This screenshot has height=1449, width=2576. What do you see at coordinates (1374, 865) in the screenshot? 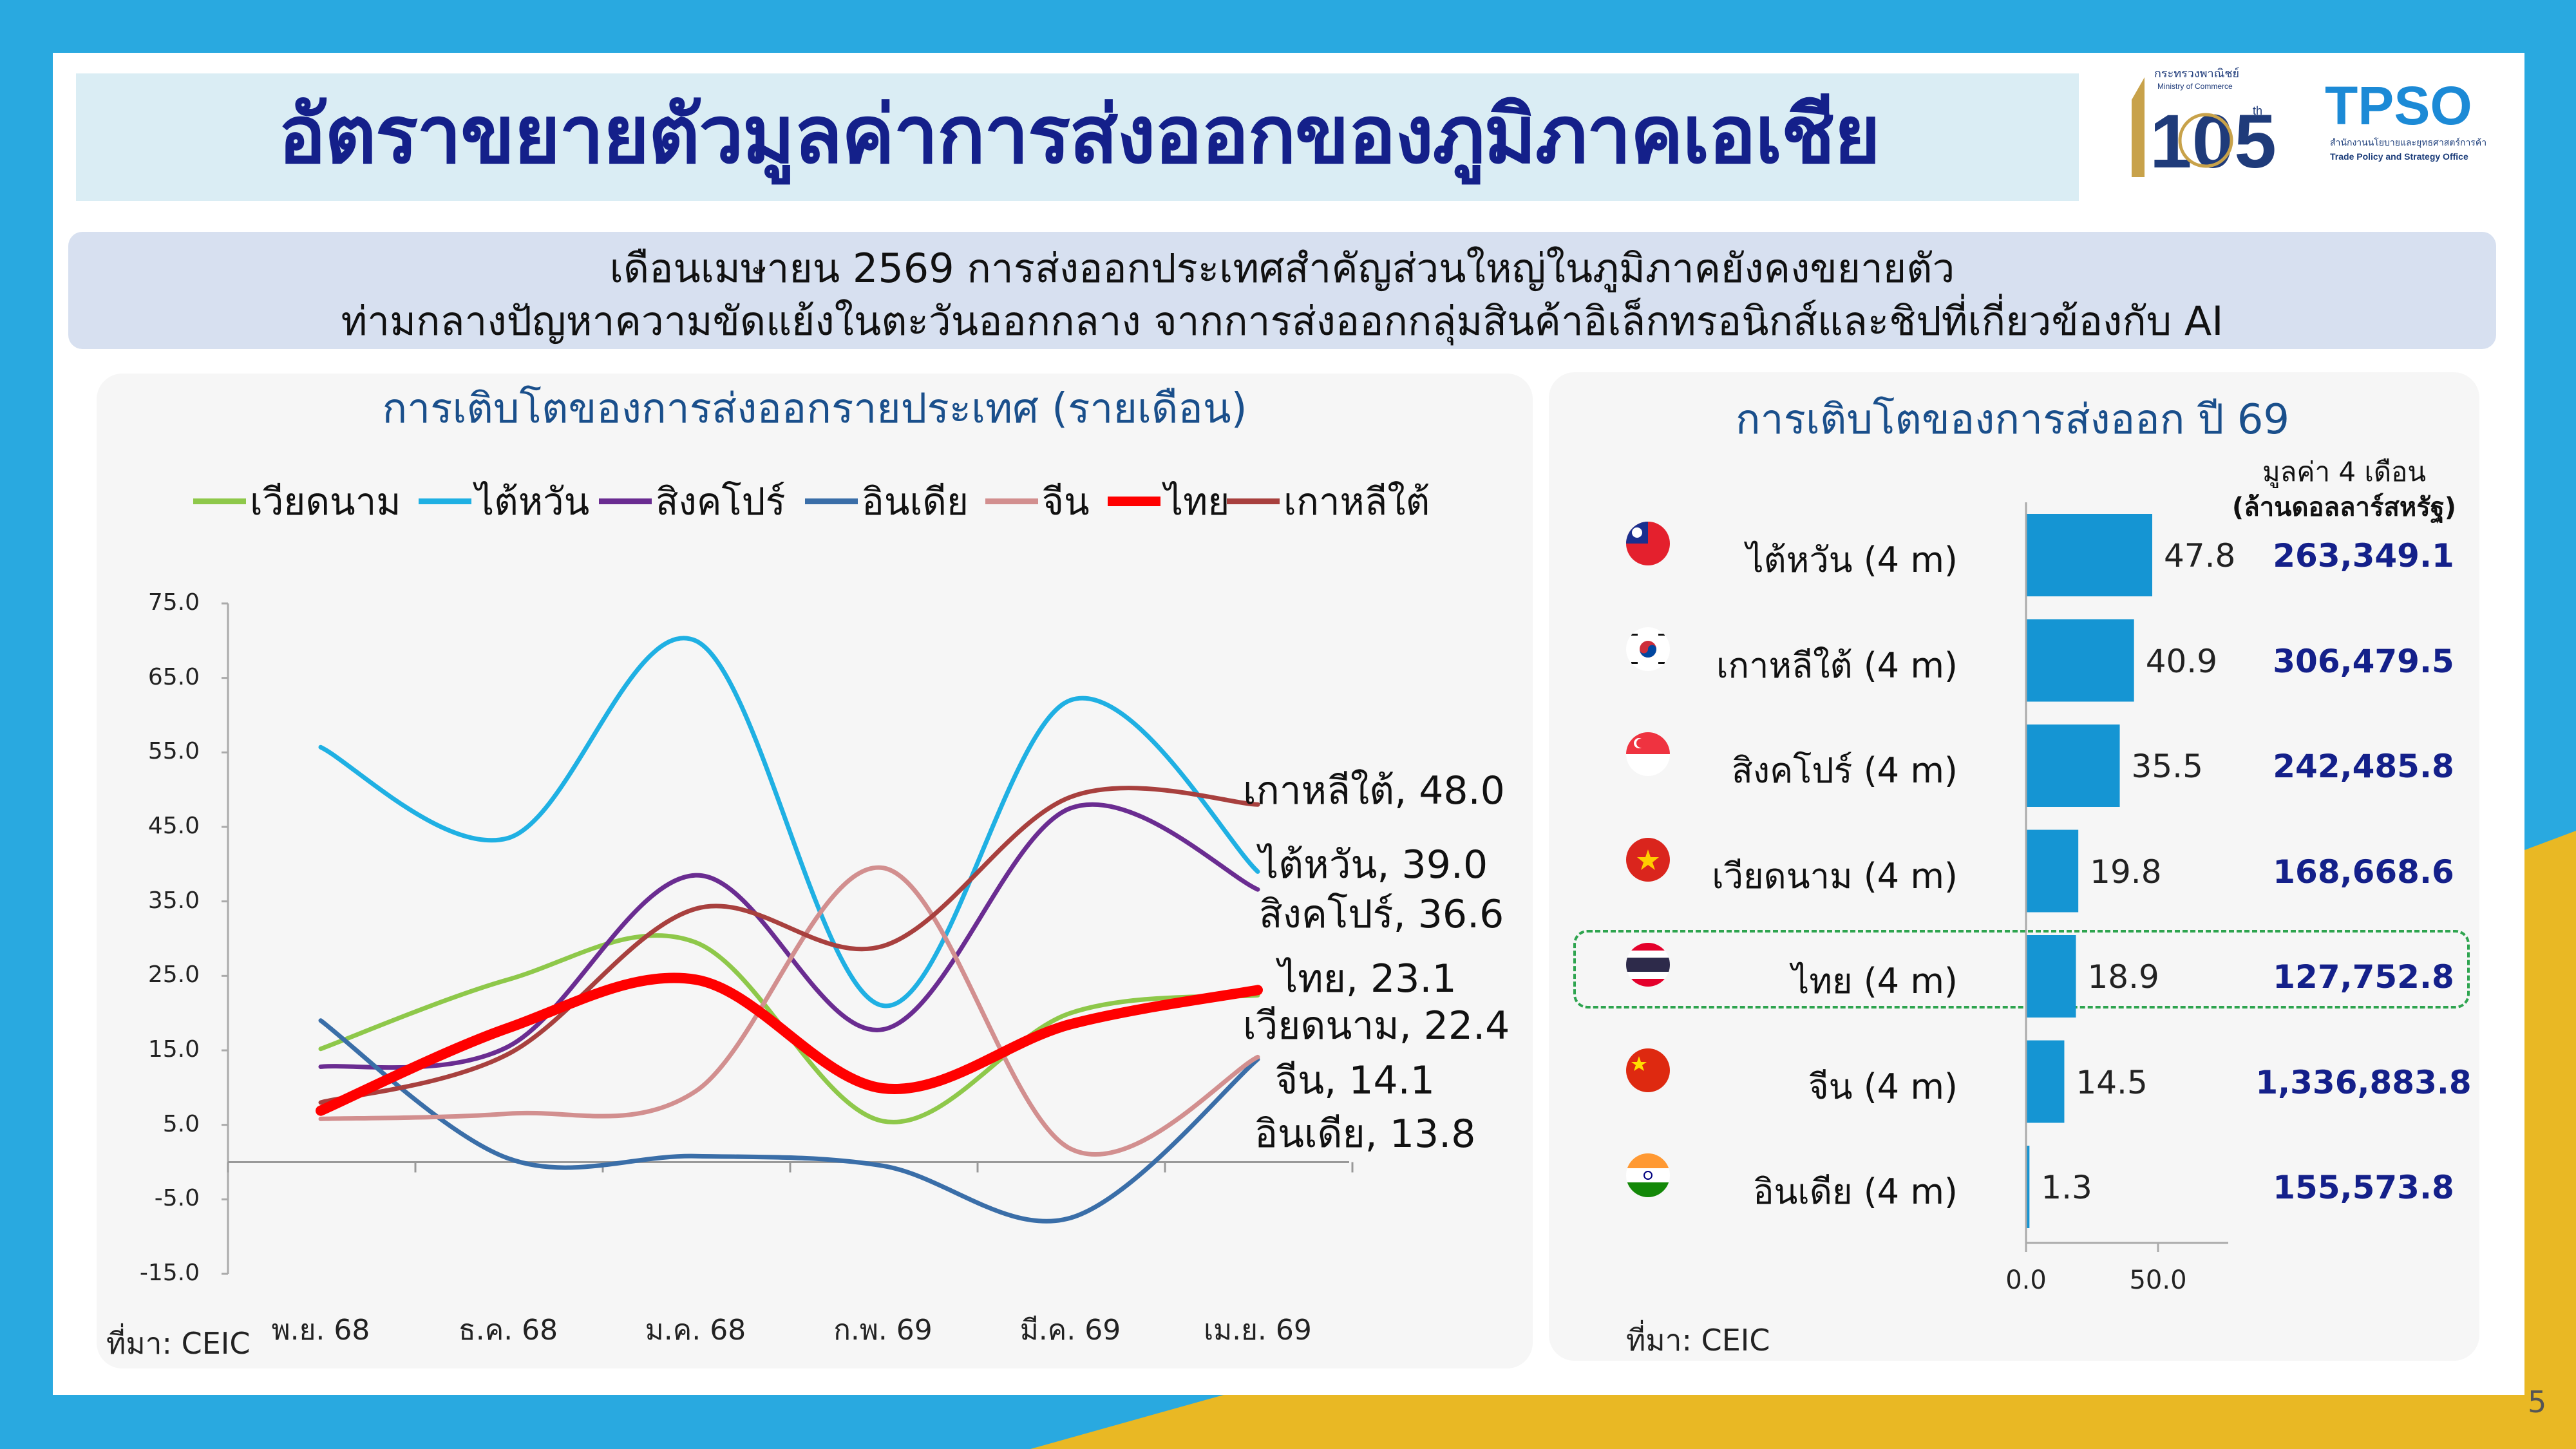
I see `series-end-label: ไต้หวัน, 39.0` at bounding box center [1374, 865].